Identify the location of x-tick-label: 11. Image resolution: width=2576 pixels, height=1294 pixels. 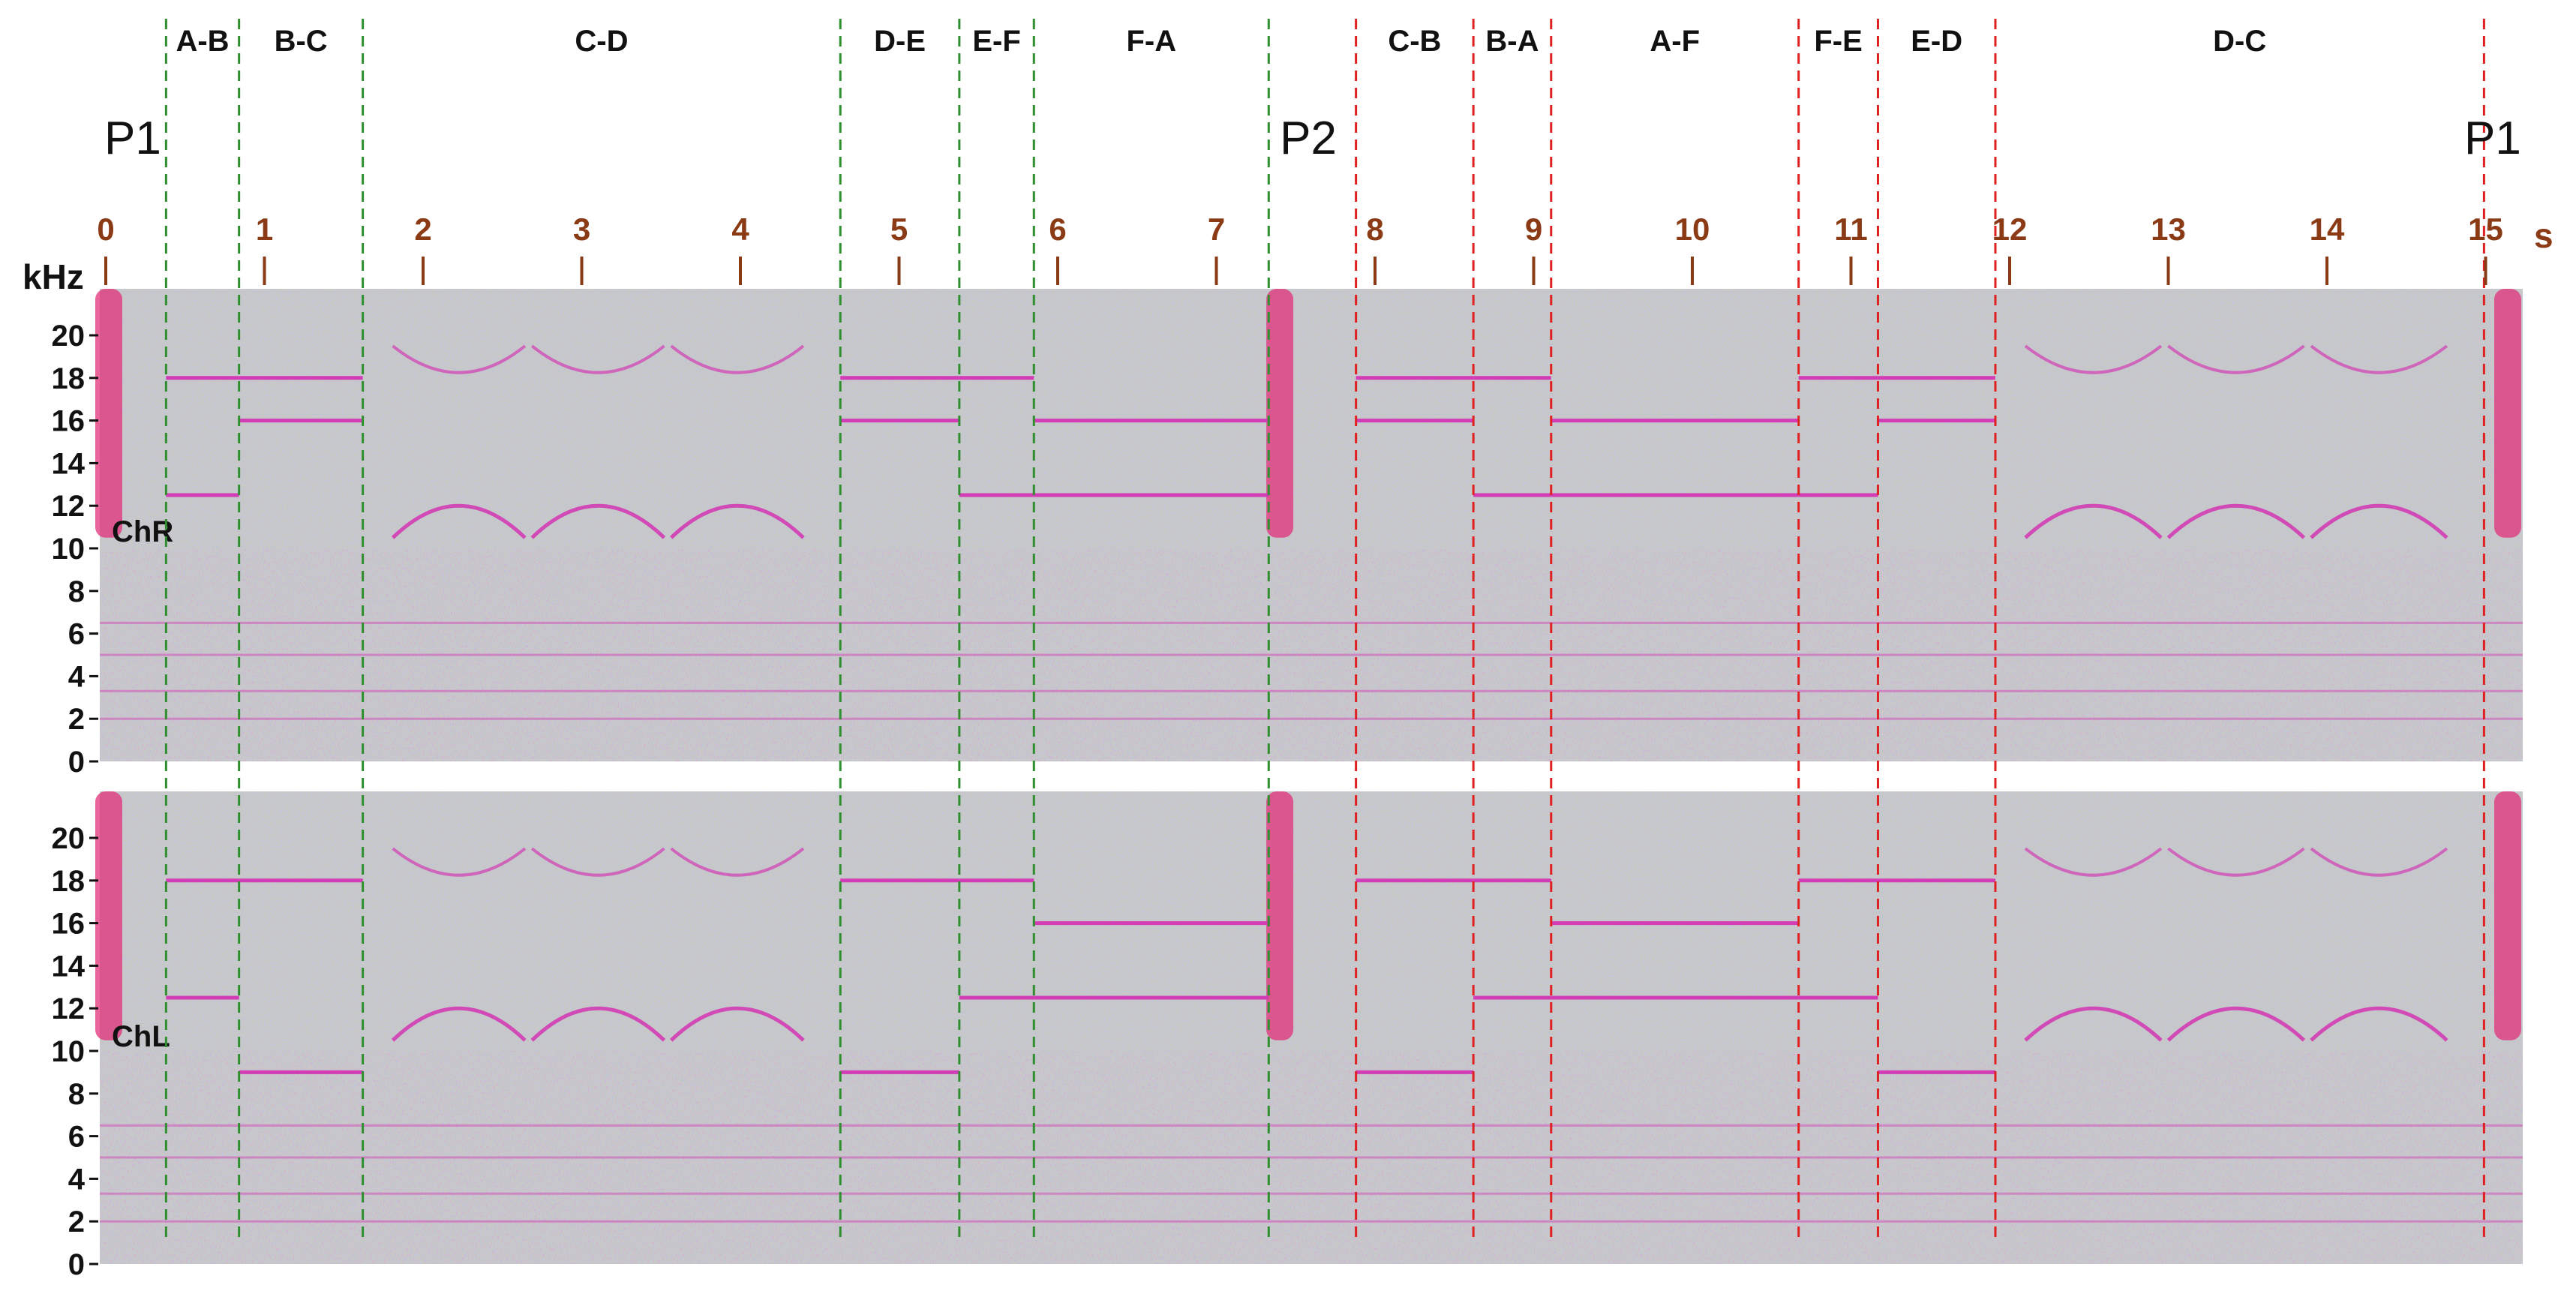
(1850, 229).